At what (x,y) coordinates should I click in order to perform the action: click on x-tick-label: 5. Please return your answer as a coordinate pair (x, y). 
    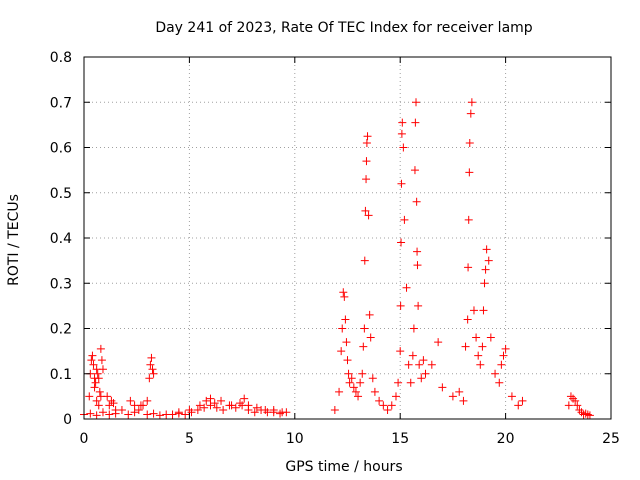
    Looking at the image, I should click on (189, 439).